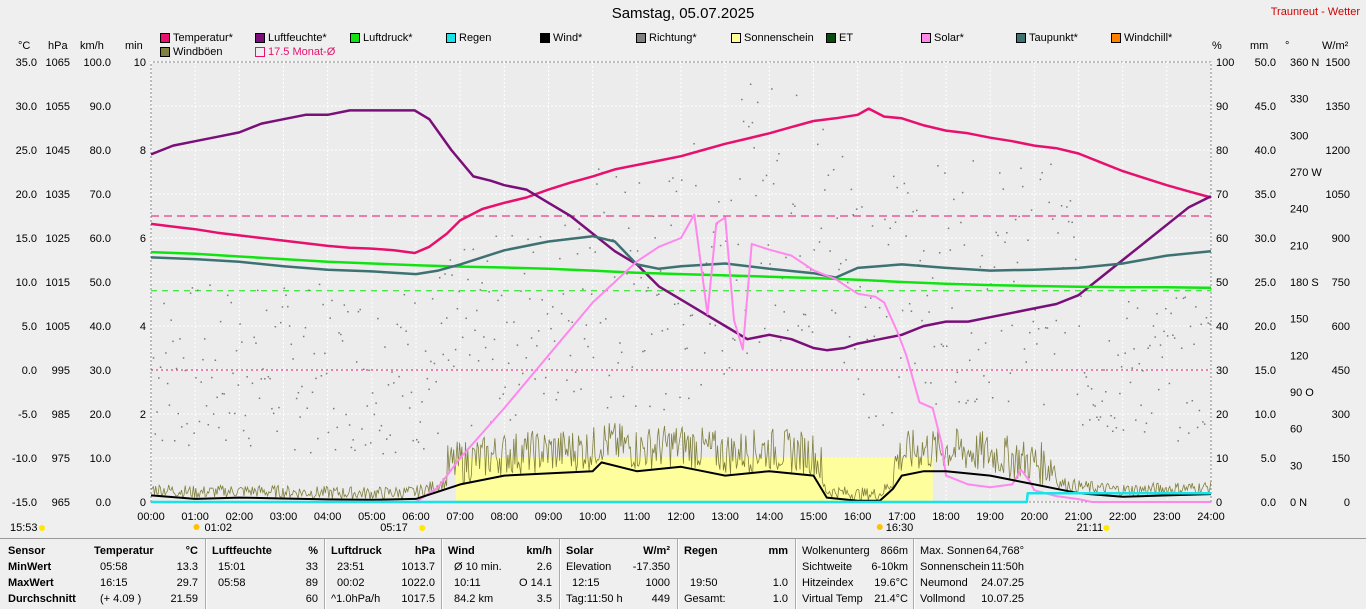 Image resolution: width=1366 pixels, height=609 pixels. I want to click on time-marker-label: 16:30, so click(900, 528).